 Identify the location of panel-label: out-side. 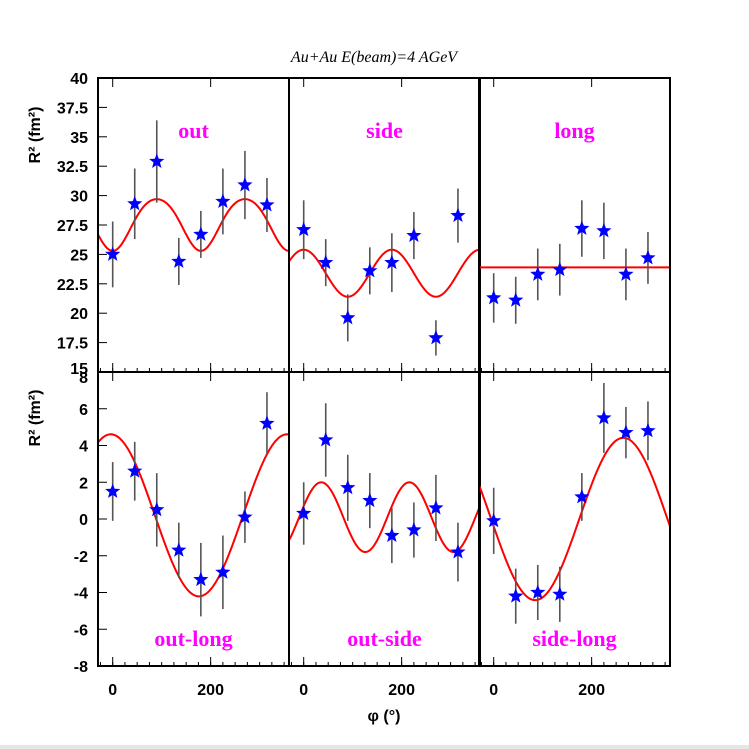
(384, 638).